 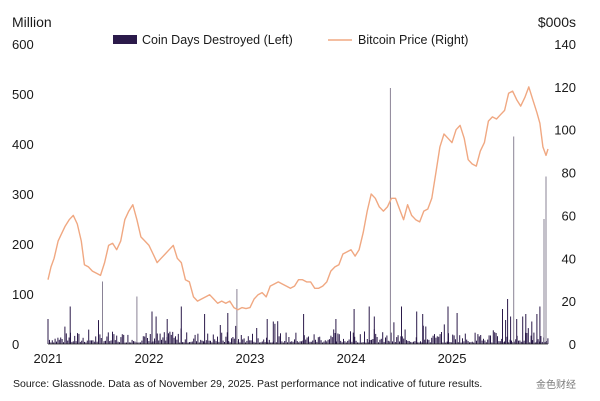 I want to click on left-axis-ticks: 0 100 200 300 400 500 600, so click(x=23, y=194).